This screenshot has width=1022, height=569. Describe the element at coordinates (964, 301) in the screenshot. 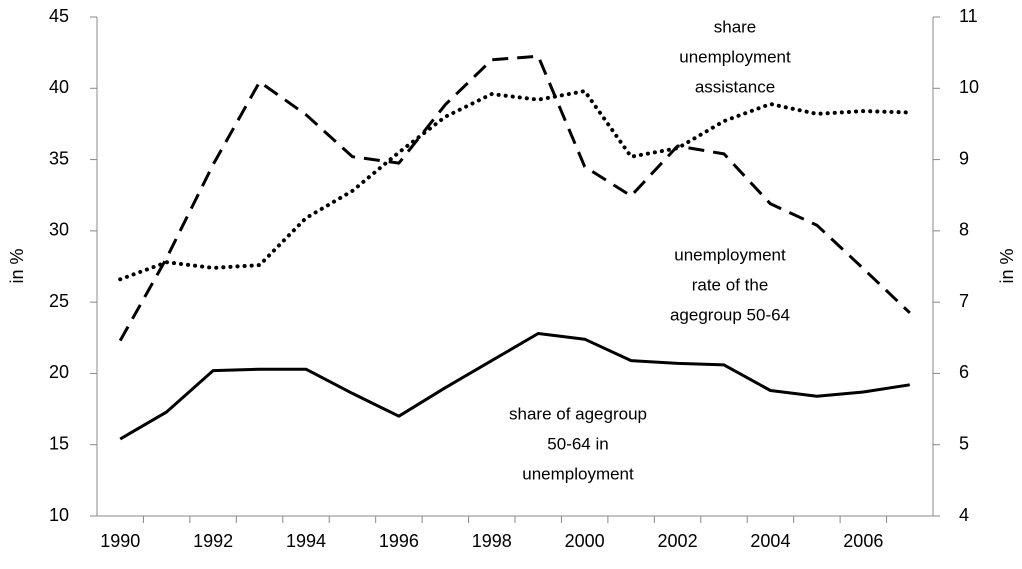

I see `y2-tick-label: 7` at that location.